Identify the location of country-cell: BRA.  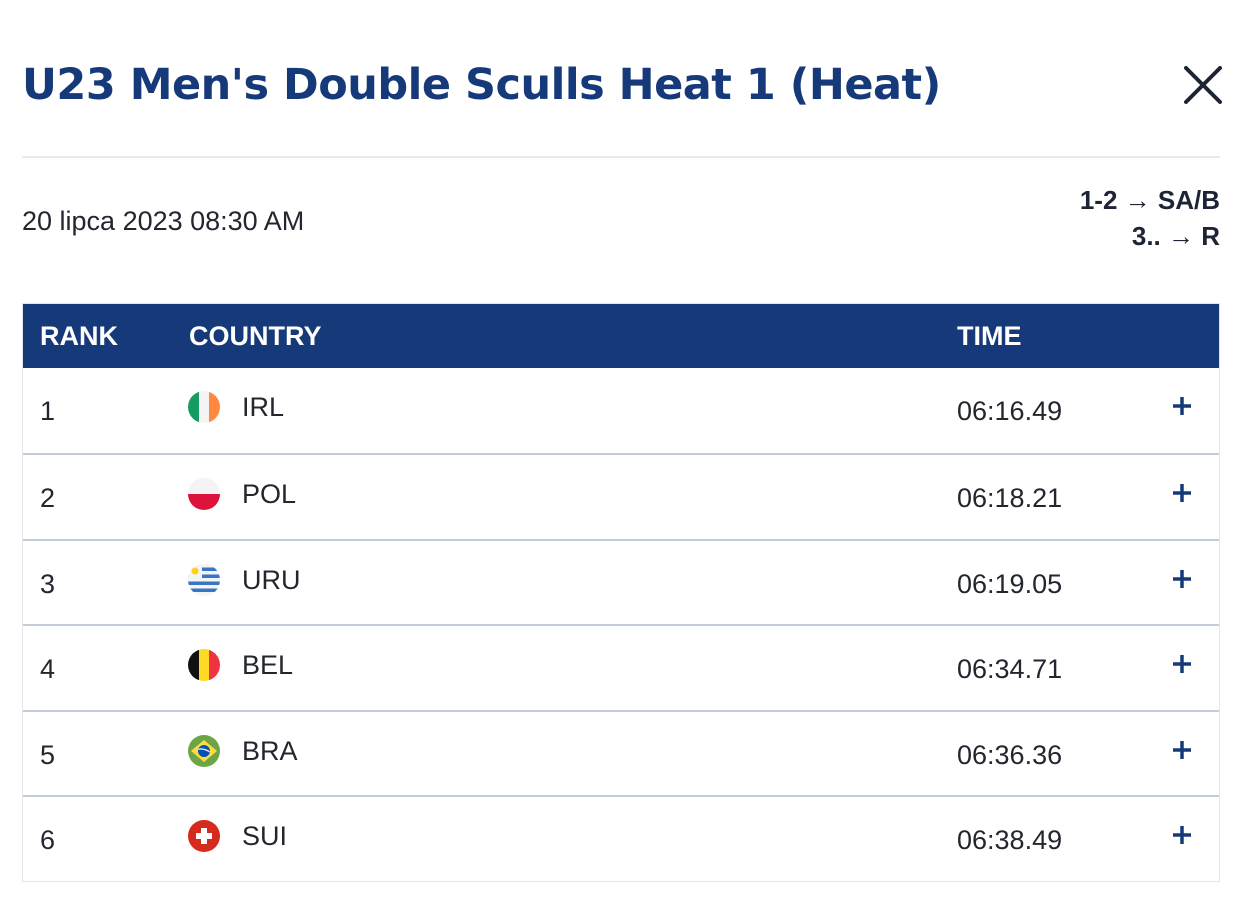
(270, 750).